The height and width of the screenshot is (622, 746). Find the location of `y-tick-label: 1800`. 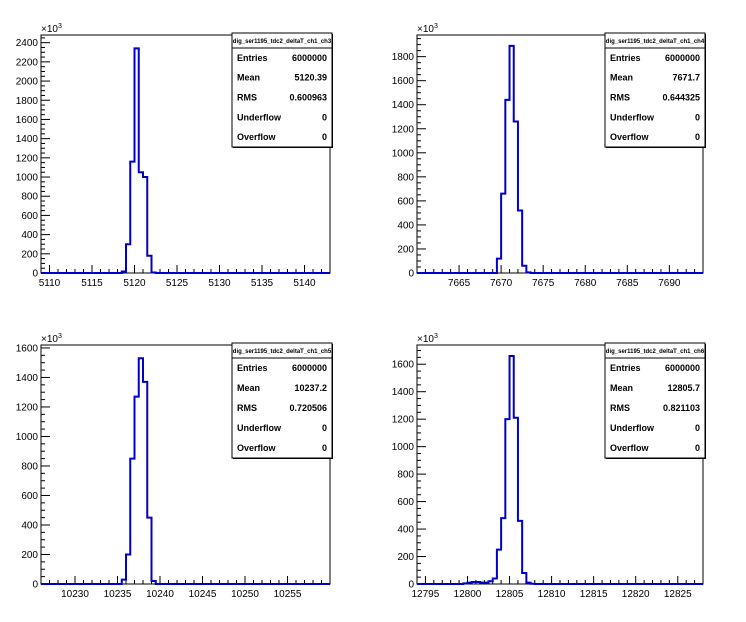

y-tick-label: 1800 is located at coordinates (403, 57).